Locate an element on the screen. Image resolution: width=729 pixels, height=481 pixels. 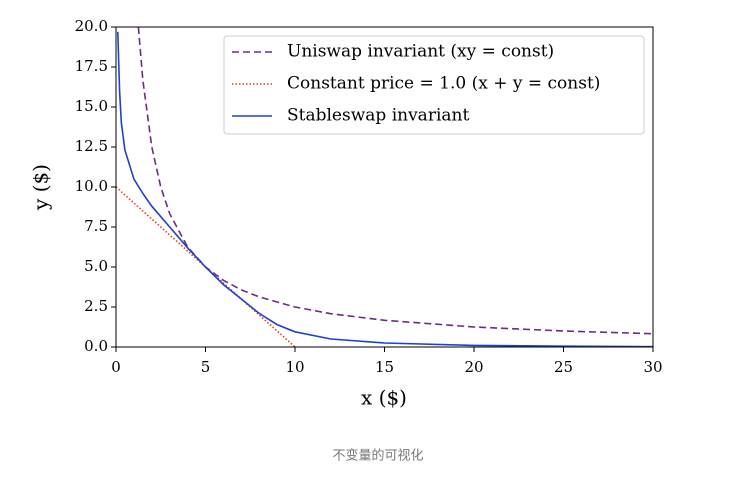
y-tick-label: 2.5 is located at coordinates (96, 306).